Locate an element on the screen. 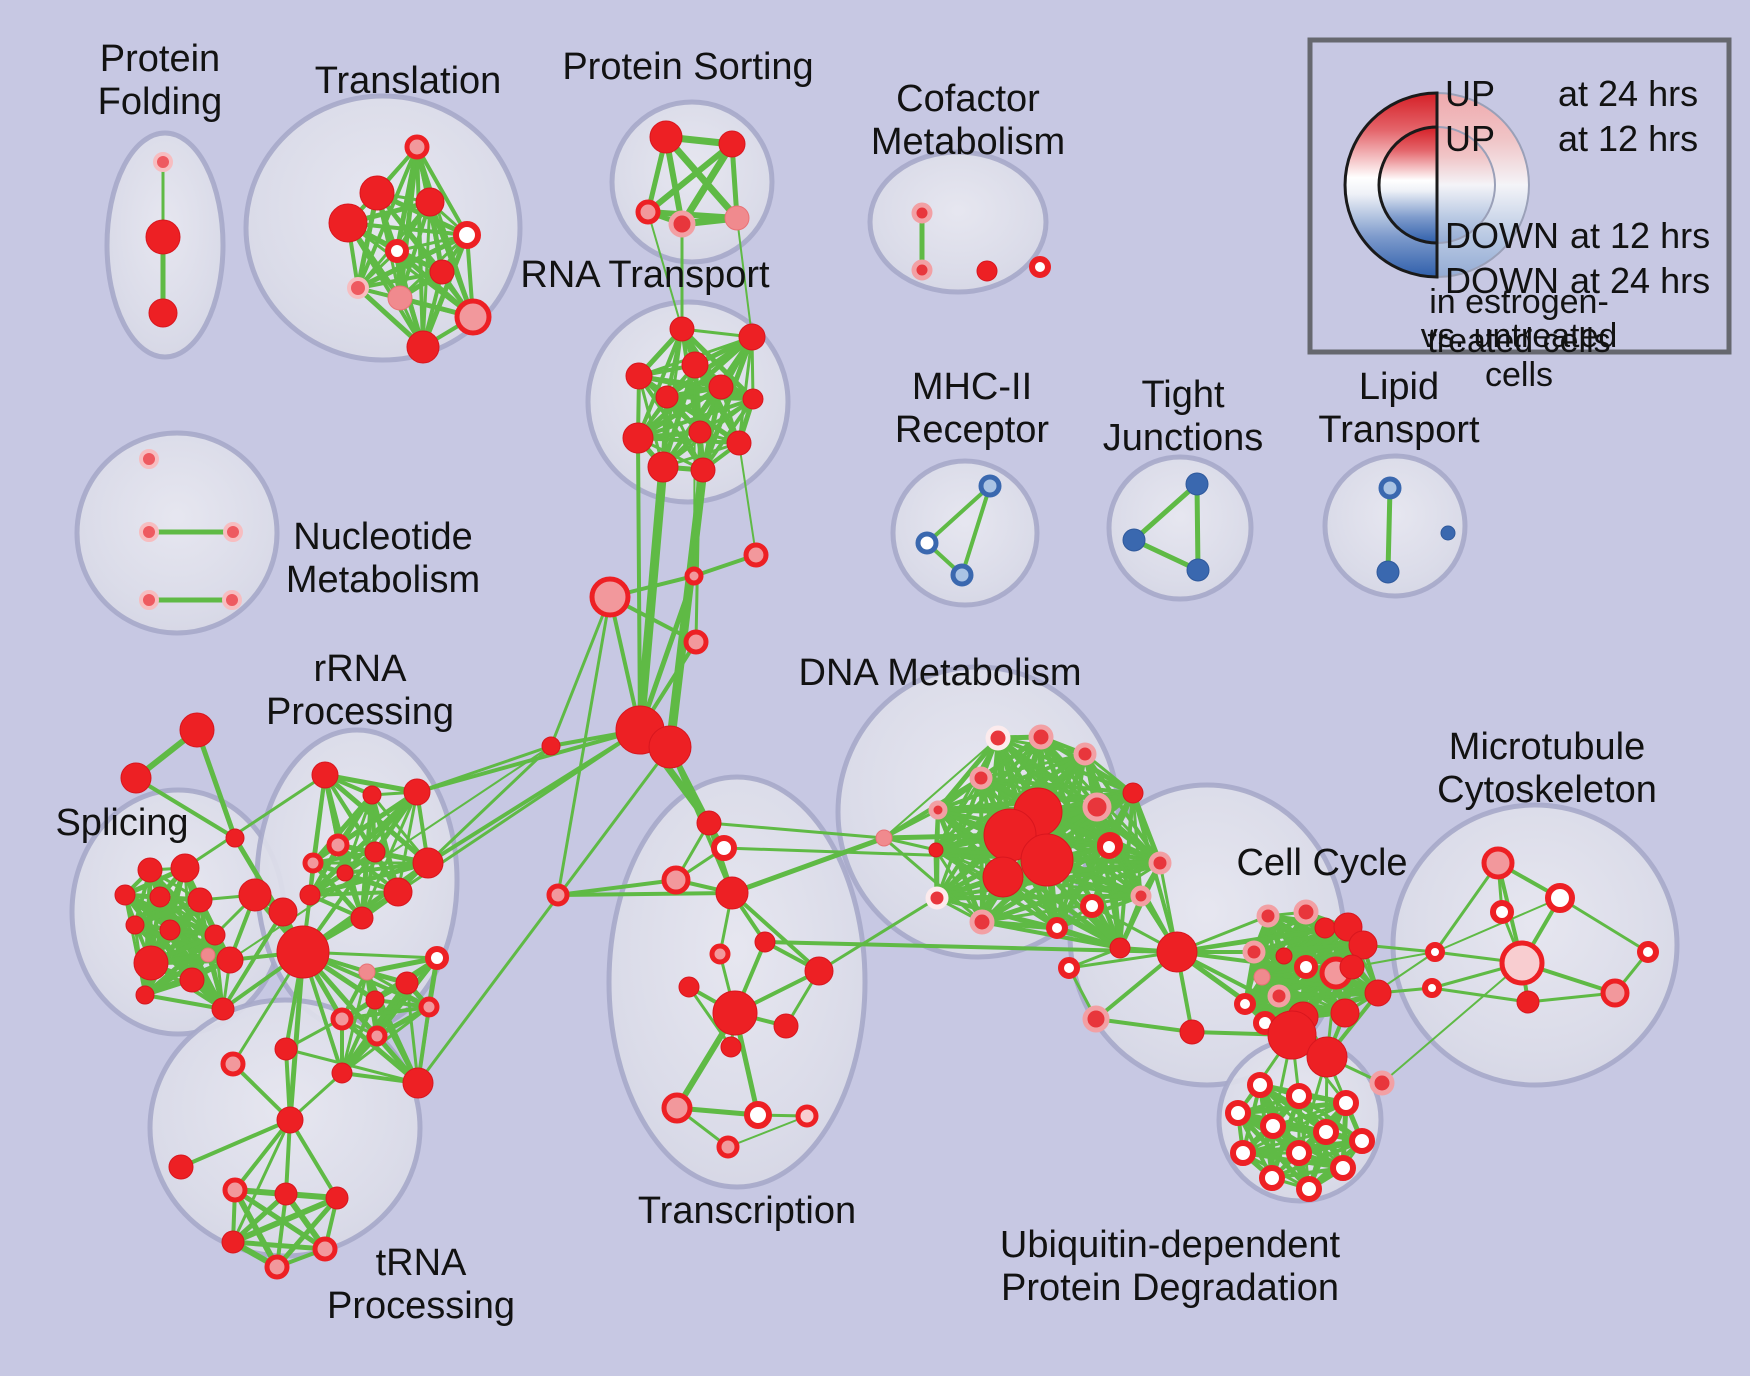  legend-row-1-time: at 12 hrs is located at coordinates (1628, 138).